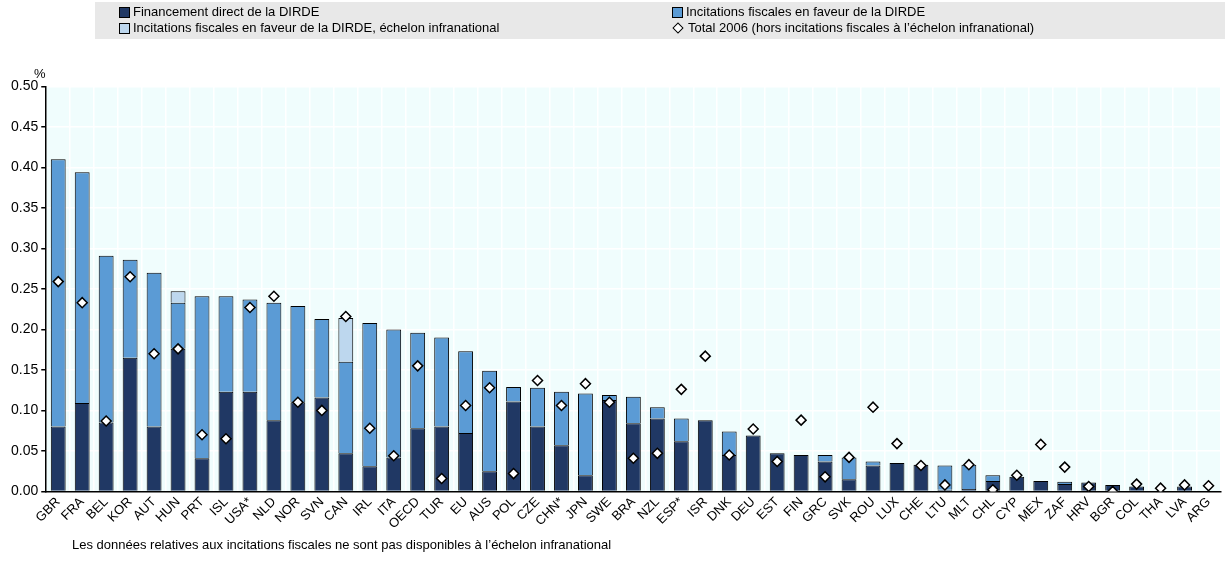  Describe the element at coordinates (25, 449) in the screenshot. I see `y-tick-label: 0.05` at that location.